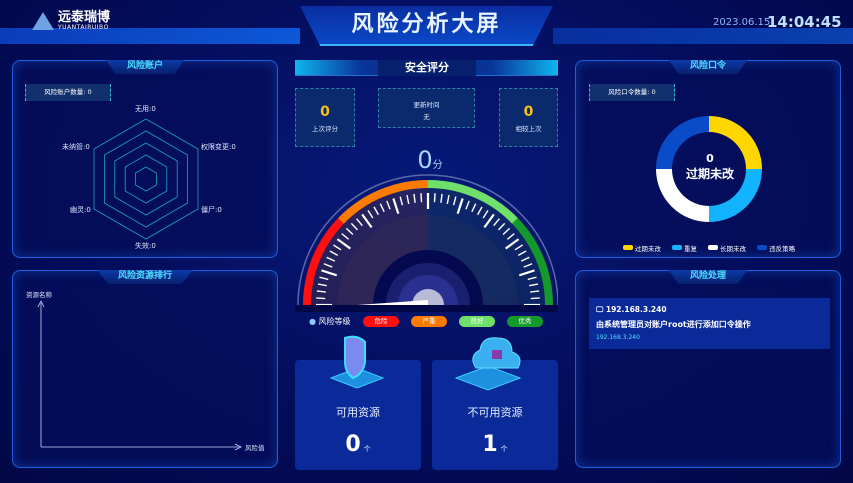  Describe the element at coordinates (145, 109) in the screenshot. I see `radar-label: 无用:0` at that location.